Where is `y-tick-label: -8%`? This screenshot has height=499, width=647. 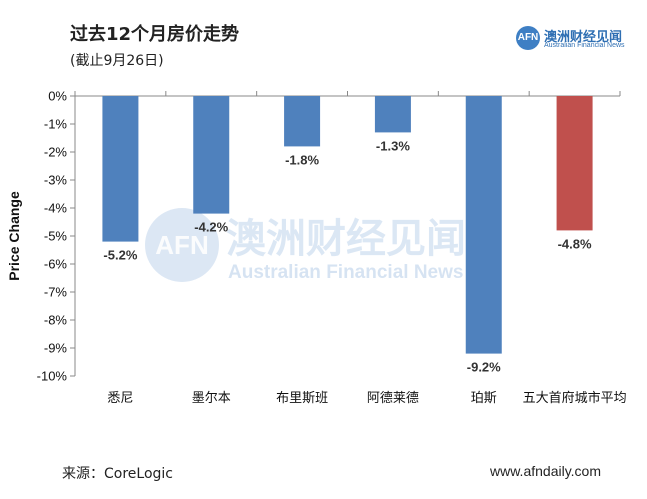
y-tick-label: -8% is located at coordinates (56, 320).